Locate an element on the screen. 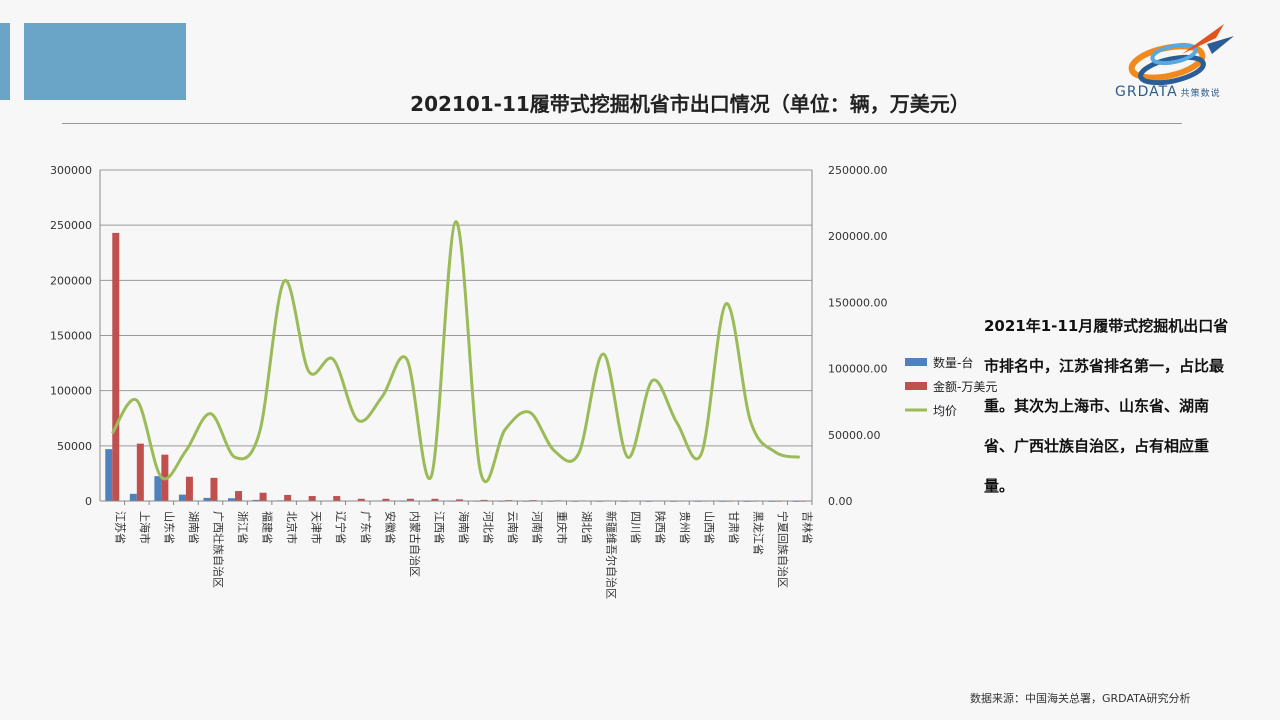  chart-title: 202101-11履带式挖掘机省市出口情况（单位：辆，万美元） is located at coordinates (690, 104).